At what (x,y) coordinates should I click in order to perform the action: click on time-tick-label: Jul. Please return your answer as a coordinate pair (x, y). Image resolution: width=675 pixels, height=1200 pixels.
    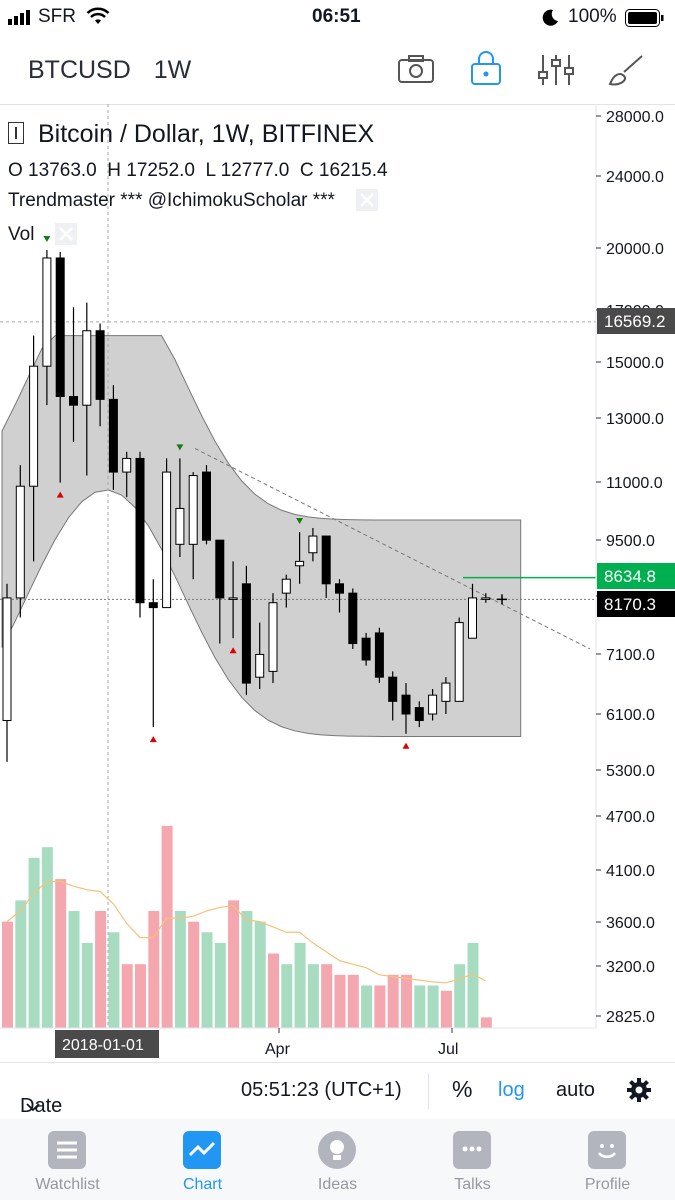
    Looking at the image, I should click on (448, 1049).